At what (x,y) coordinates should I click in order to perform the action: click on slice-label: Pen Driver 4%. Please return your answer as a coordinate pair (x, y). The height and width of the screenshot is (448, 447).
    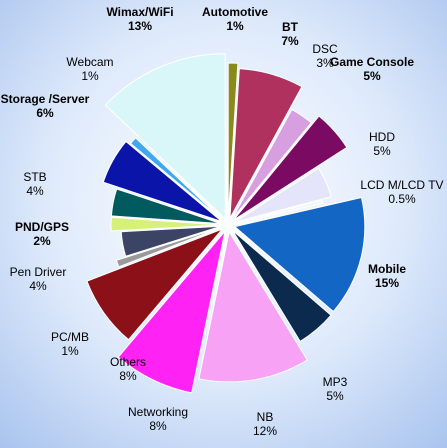
    Looking at the image, I should click on (41, 279).